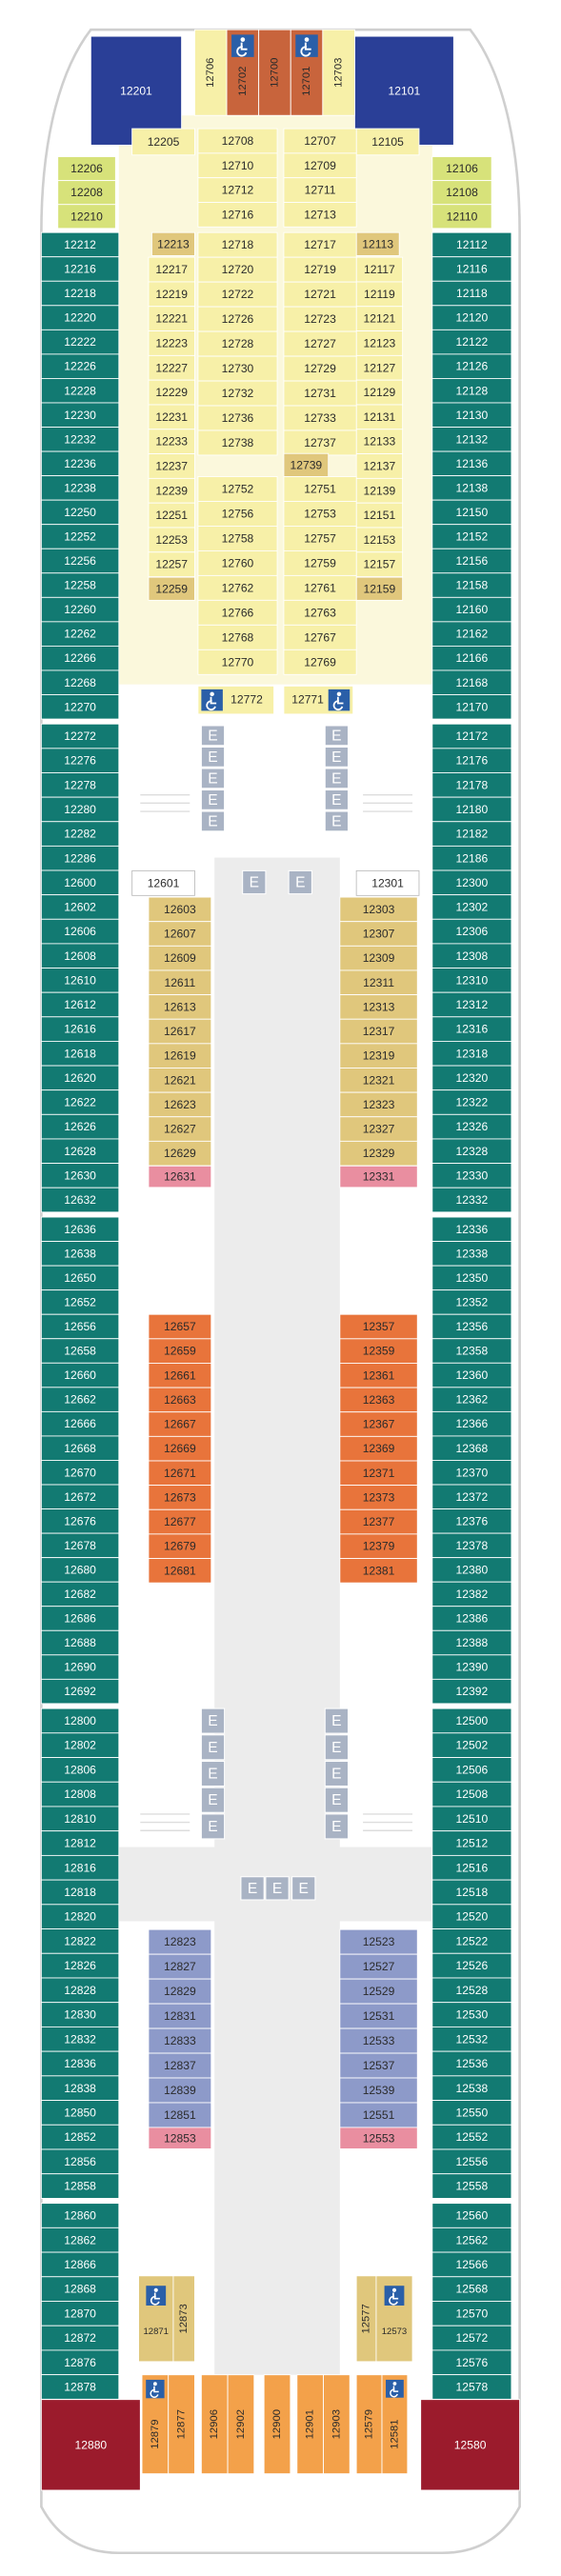  What do you see at coordinates (238, 165) in the screenshot?
I see `cabin-label: 12710` at bounding box center [238, 165].